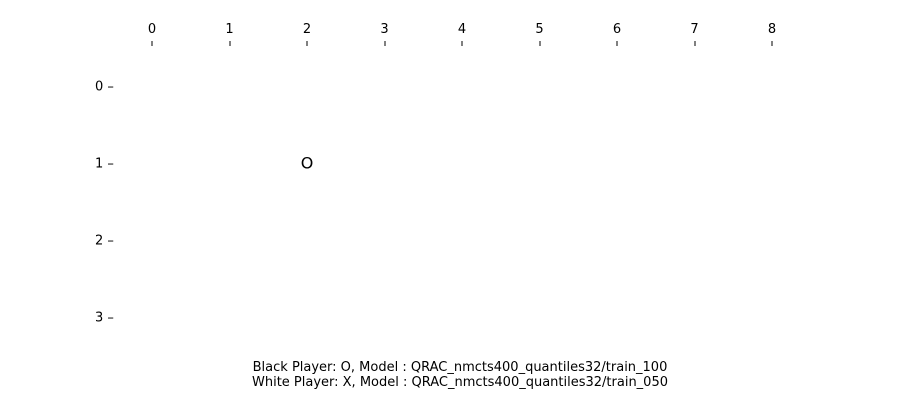 The image size is (900, 400). Describe the element at coordinates (152, 29) in the screenshot. I see `column-label-0: 0` at that location.